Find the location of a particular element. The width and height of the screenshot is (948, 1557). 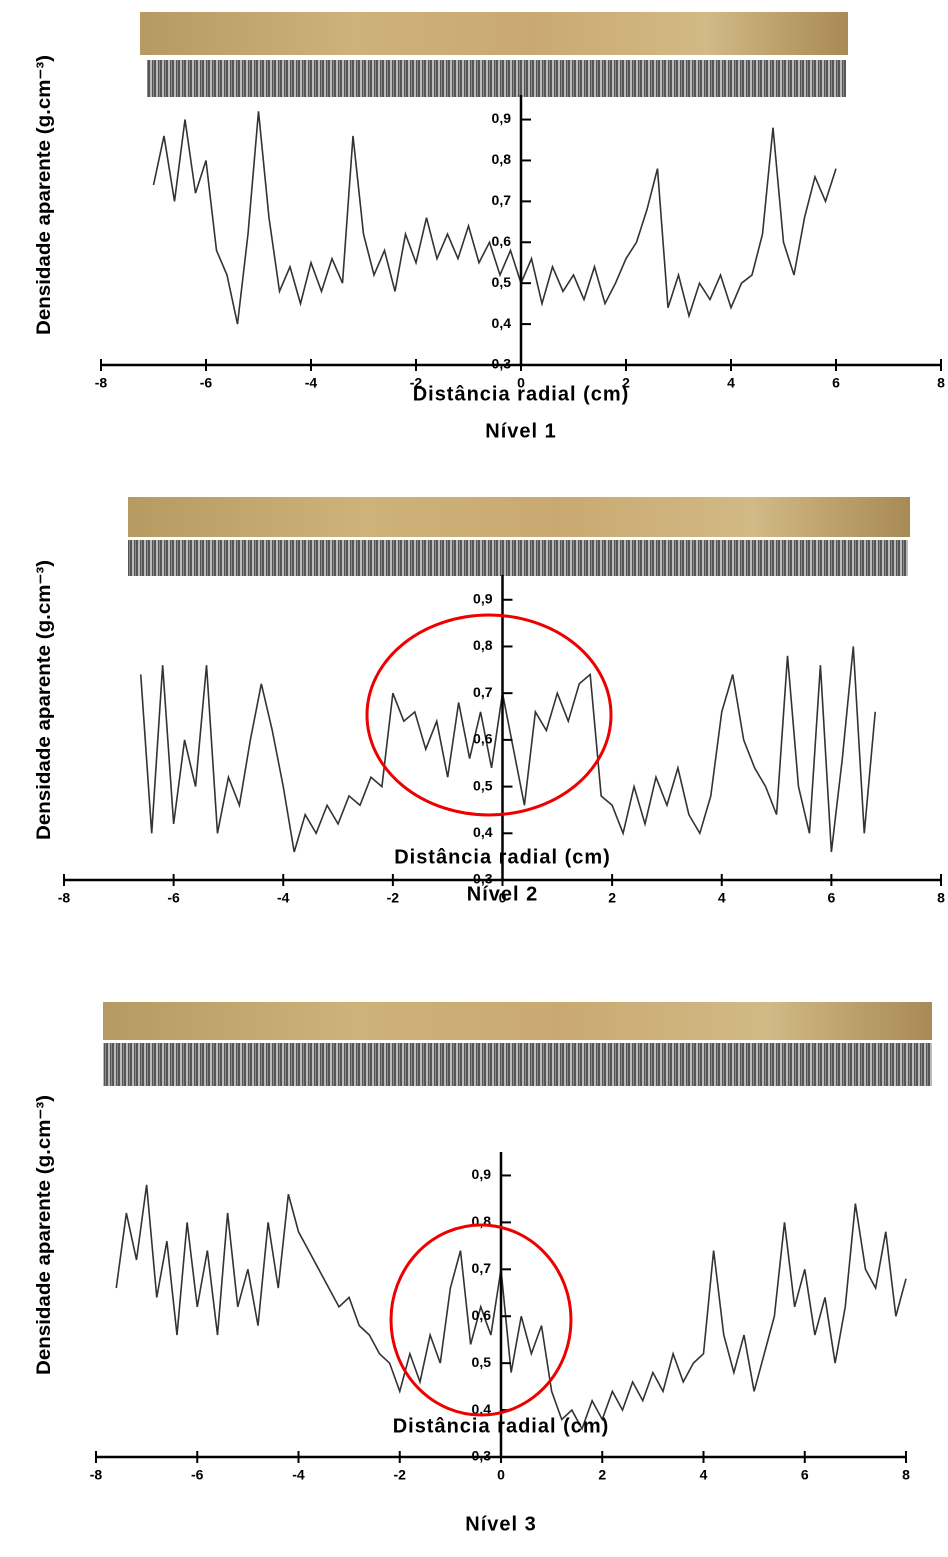

chart-title: Nível 1 is located at coordinates (520, 431).